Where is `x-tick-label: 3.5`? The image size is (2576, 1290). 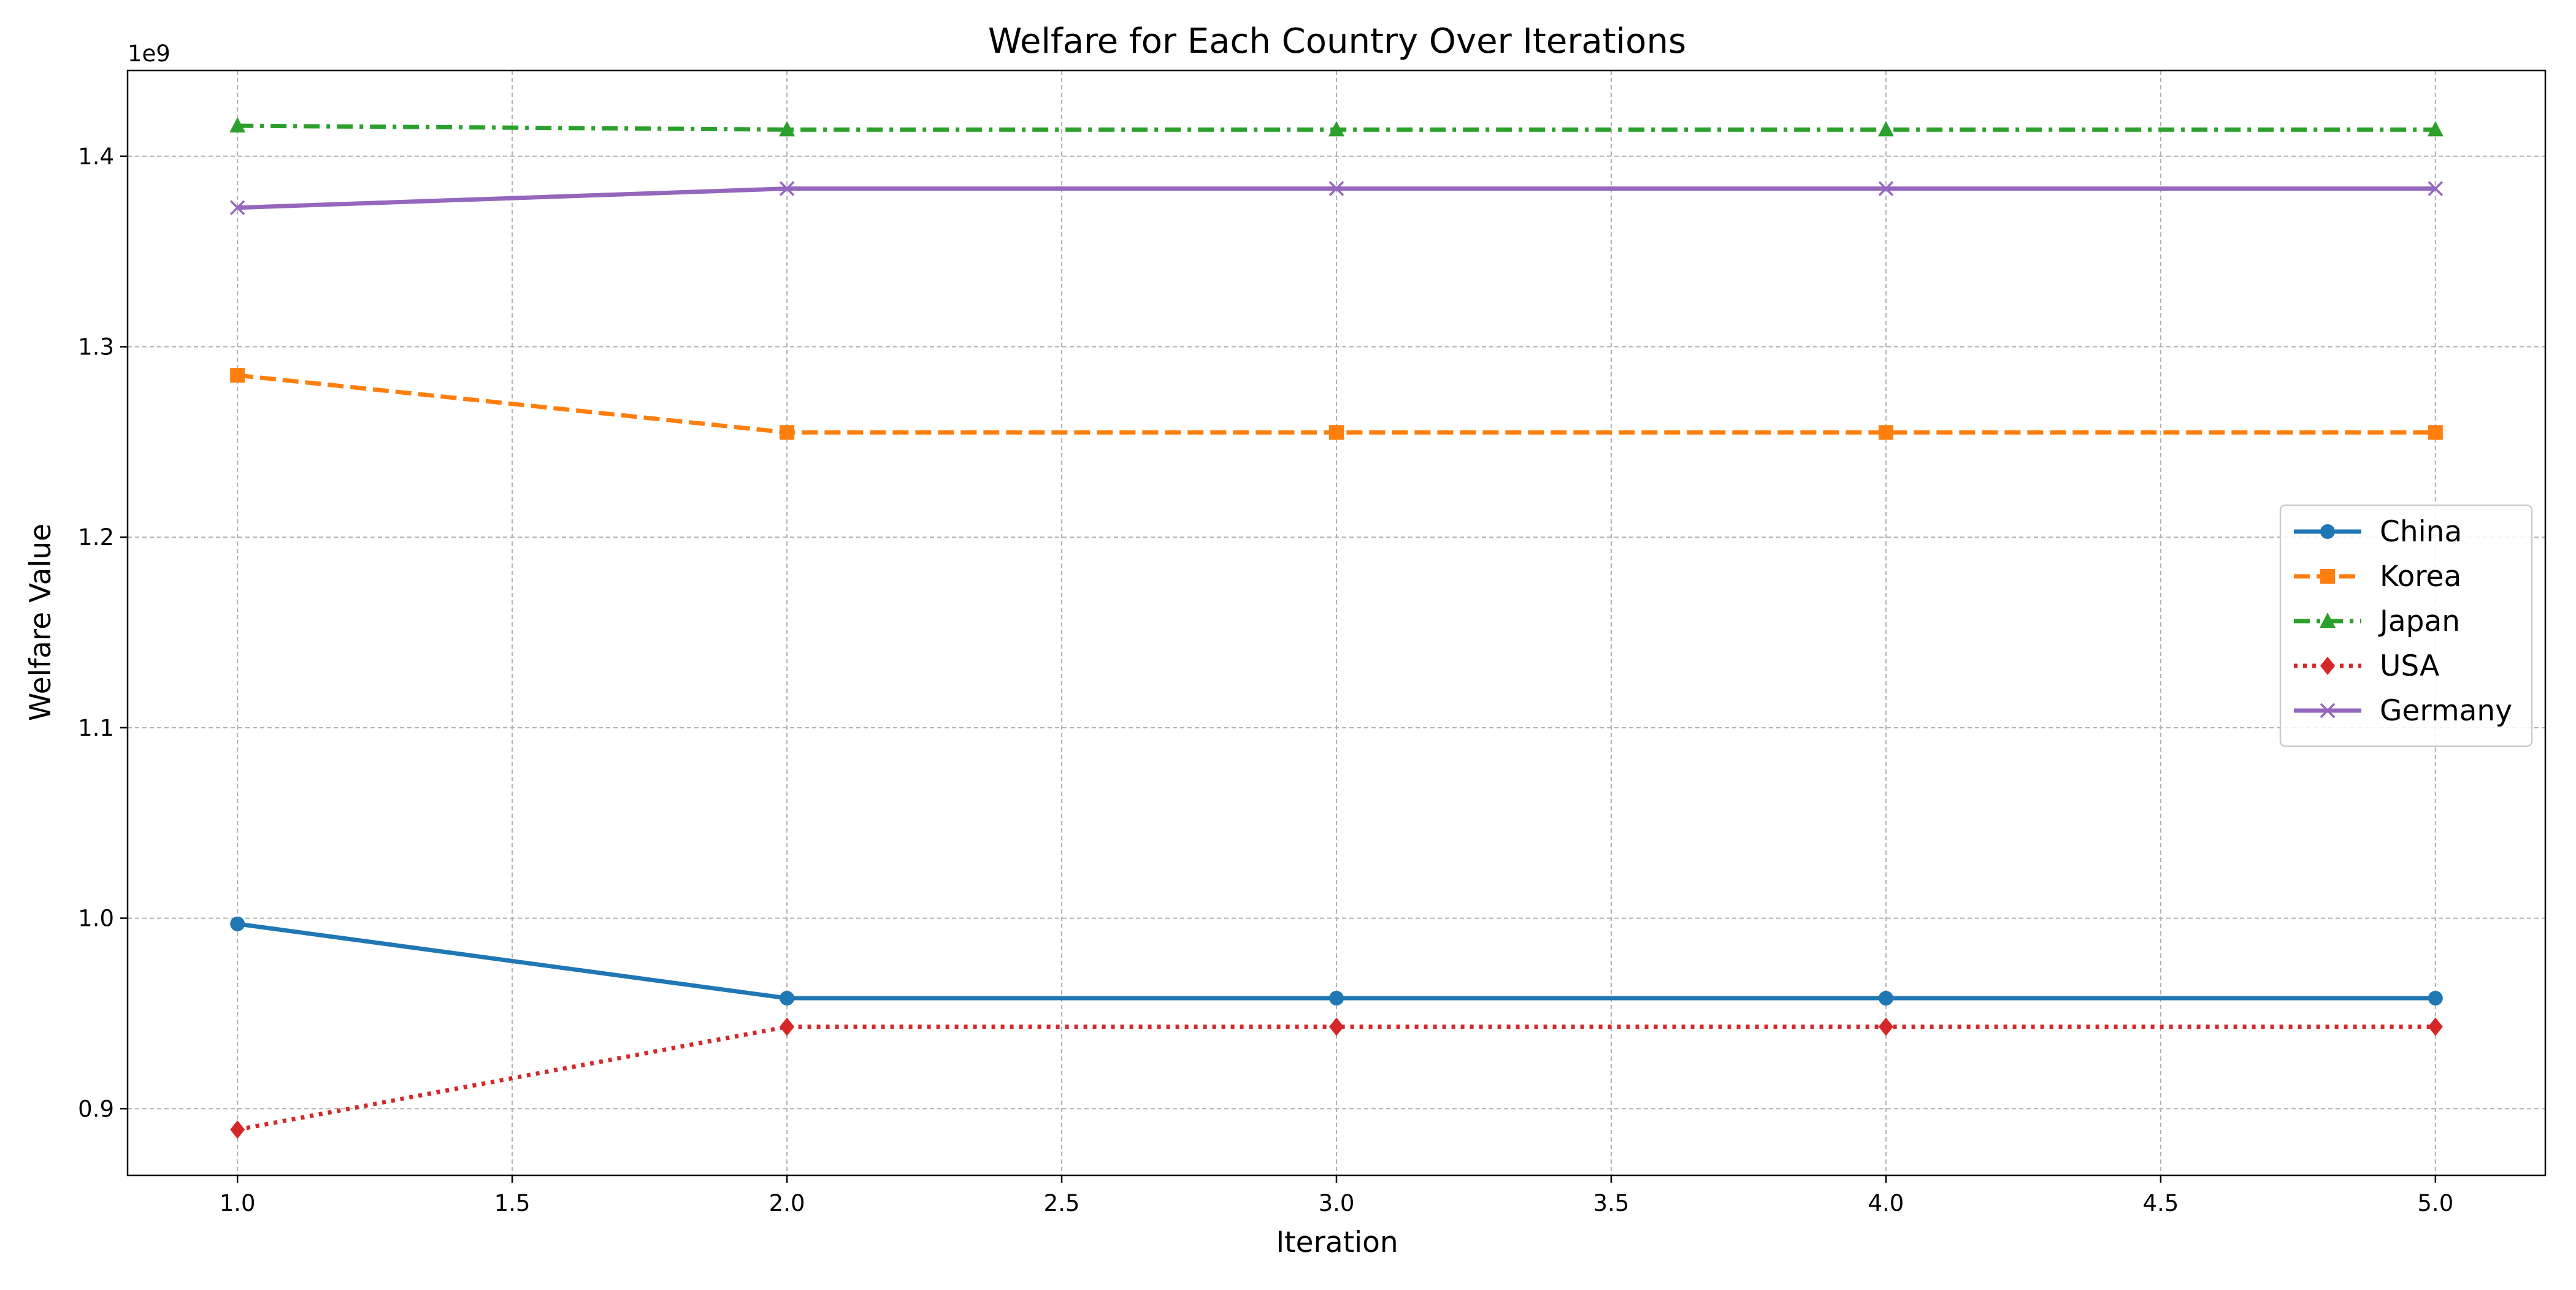 x-tick-label: 3.5 is located at coordinates (1611, 1203).